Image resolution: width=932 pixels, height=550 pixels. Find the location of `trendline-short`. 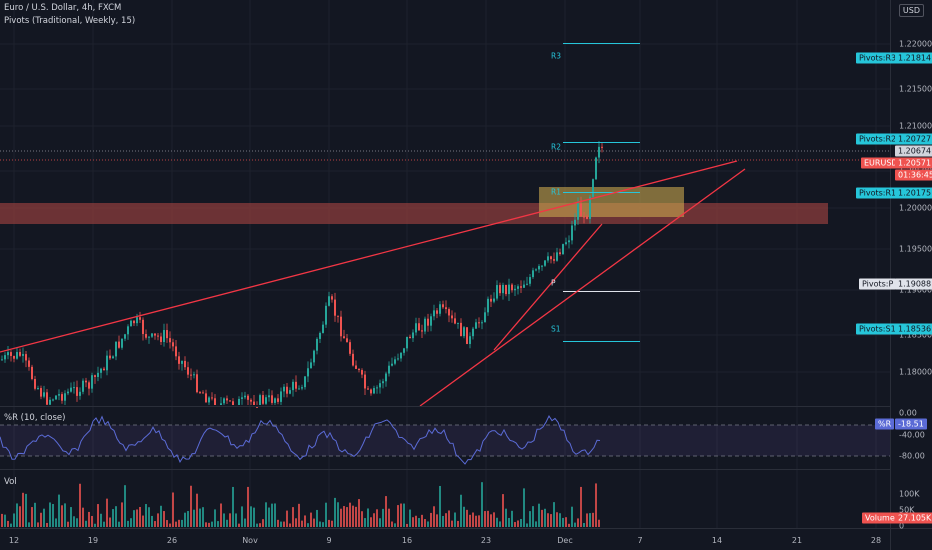

trendline-short is located at coordinates (548, 287).